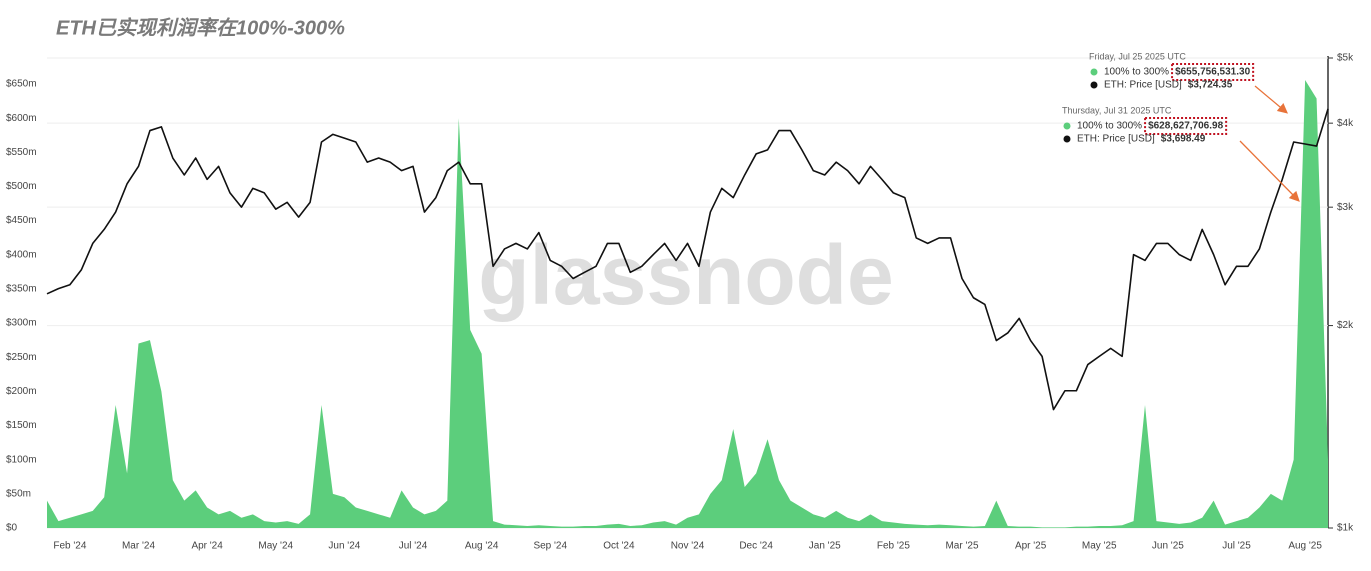 This screenshot has width=1371, height=571. What do you see at coordinates (1345, 528) in the screenshot?
I see `y2-tick-label: $1k` at bounding box center [1345, 528].